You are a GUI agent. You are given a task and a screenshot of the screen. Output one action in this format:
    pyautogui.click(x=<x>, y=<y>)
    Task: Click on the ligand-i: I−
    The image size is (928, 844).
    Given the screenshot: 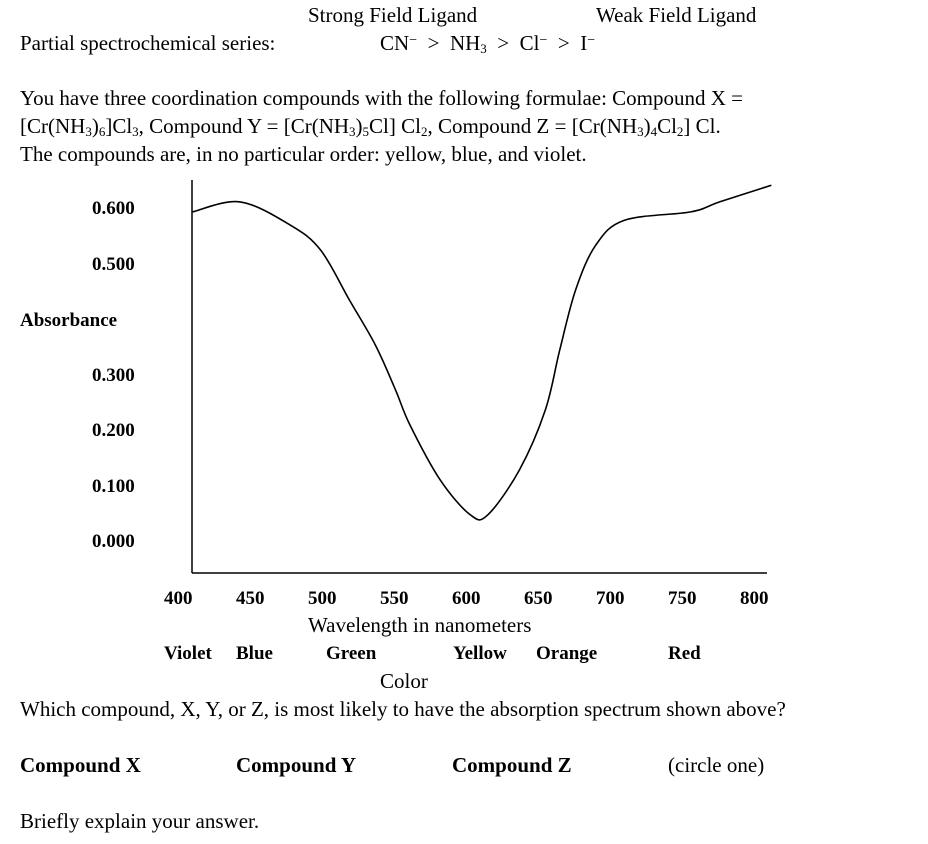 What is the action you would take?
    pyautogui.click(x=588, y=43)
    